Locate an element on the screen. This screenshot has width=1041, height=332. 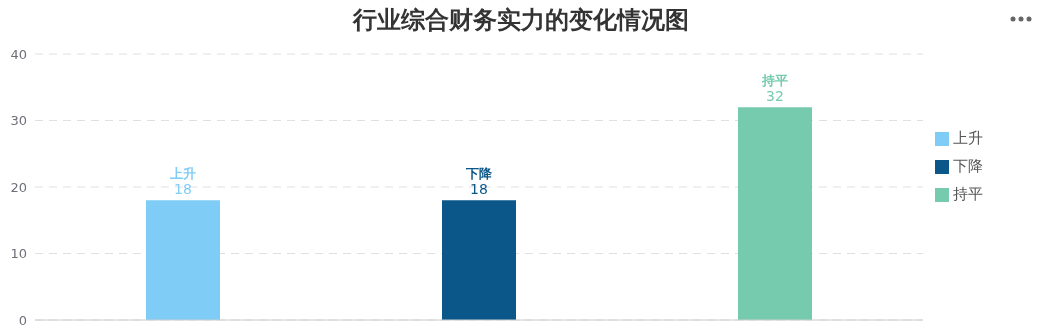
y-tick-label: 40 is located at coordinates (18, 54).